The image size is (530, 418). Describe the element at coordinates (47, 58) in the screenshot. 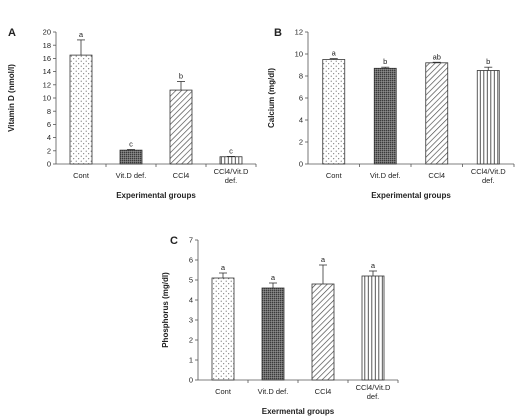

I see `y-tick-label: 16` at that location.